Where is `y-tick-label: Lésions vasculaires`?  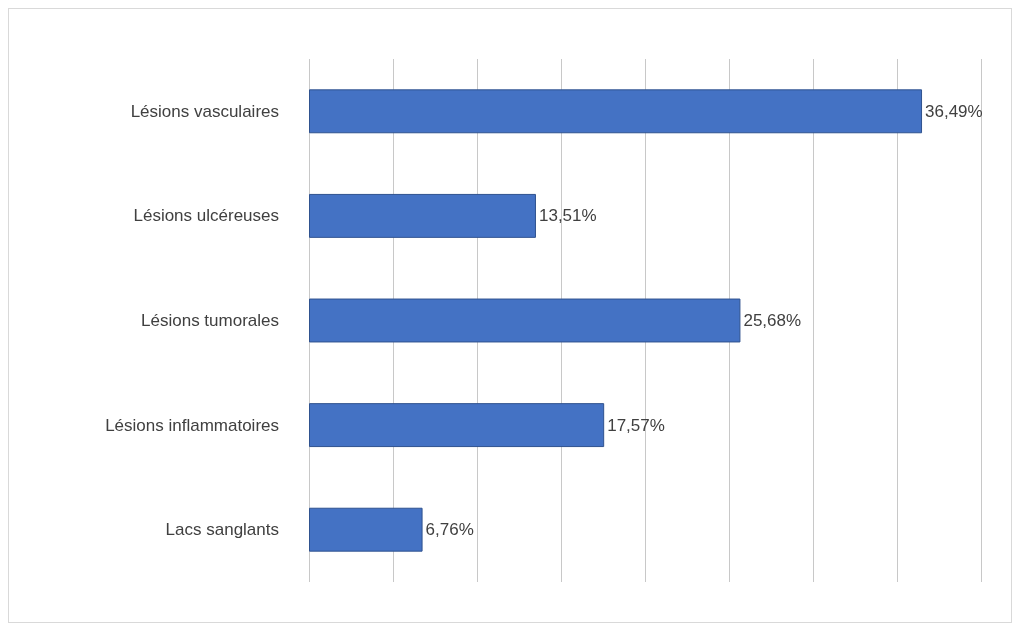
y-tick-label: Lésions vasculaires is located at coordinates (204, 111).